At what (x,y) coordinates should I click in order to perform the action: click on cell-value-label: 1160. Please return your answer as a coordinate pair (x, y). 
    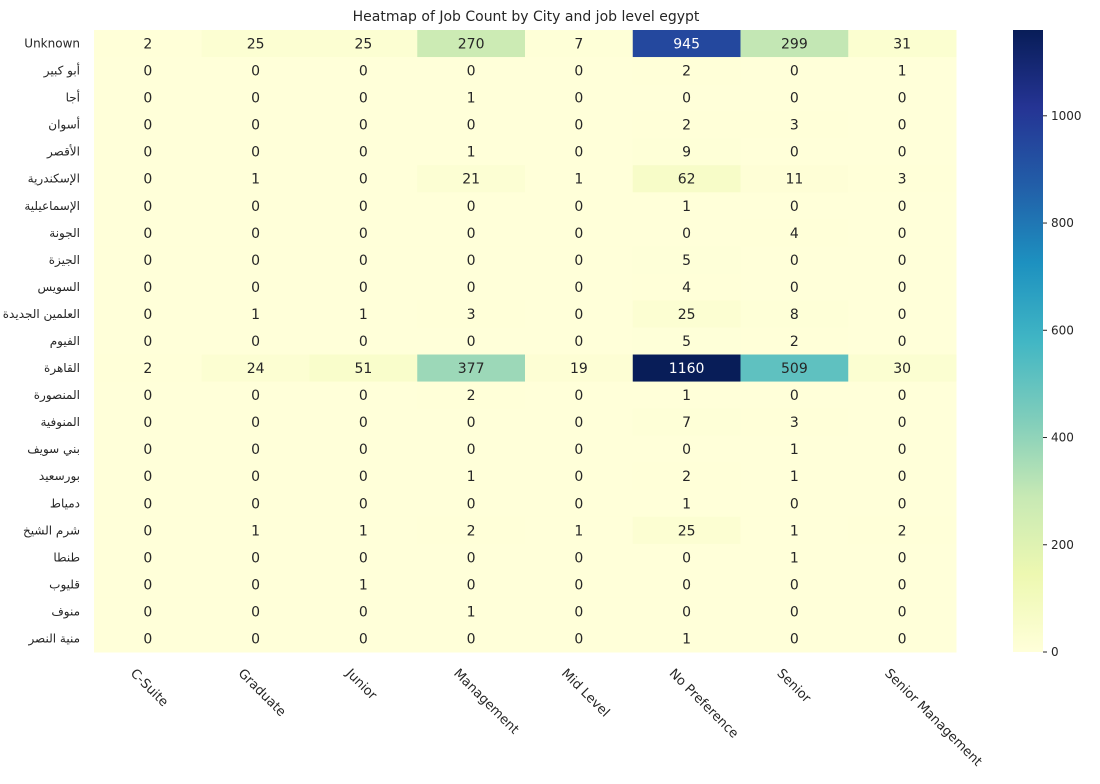
    Looking at the image, I should click on (687, 369).